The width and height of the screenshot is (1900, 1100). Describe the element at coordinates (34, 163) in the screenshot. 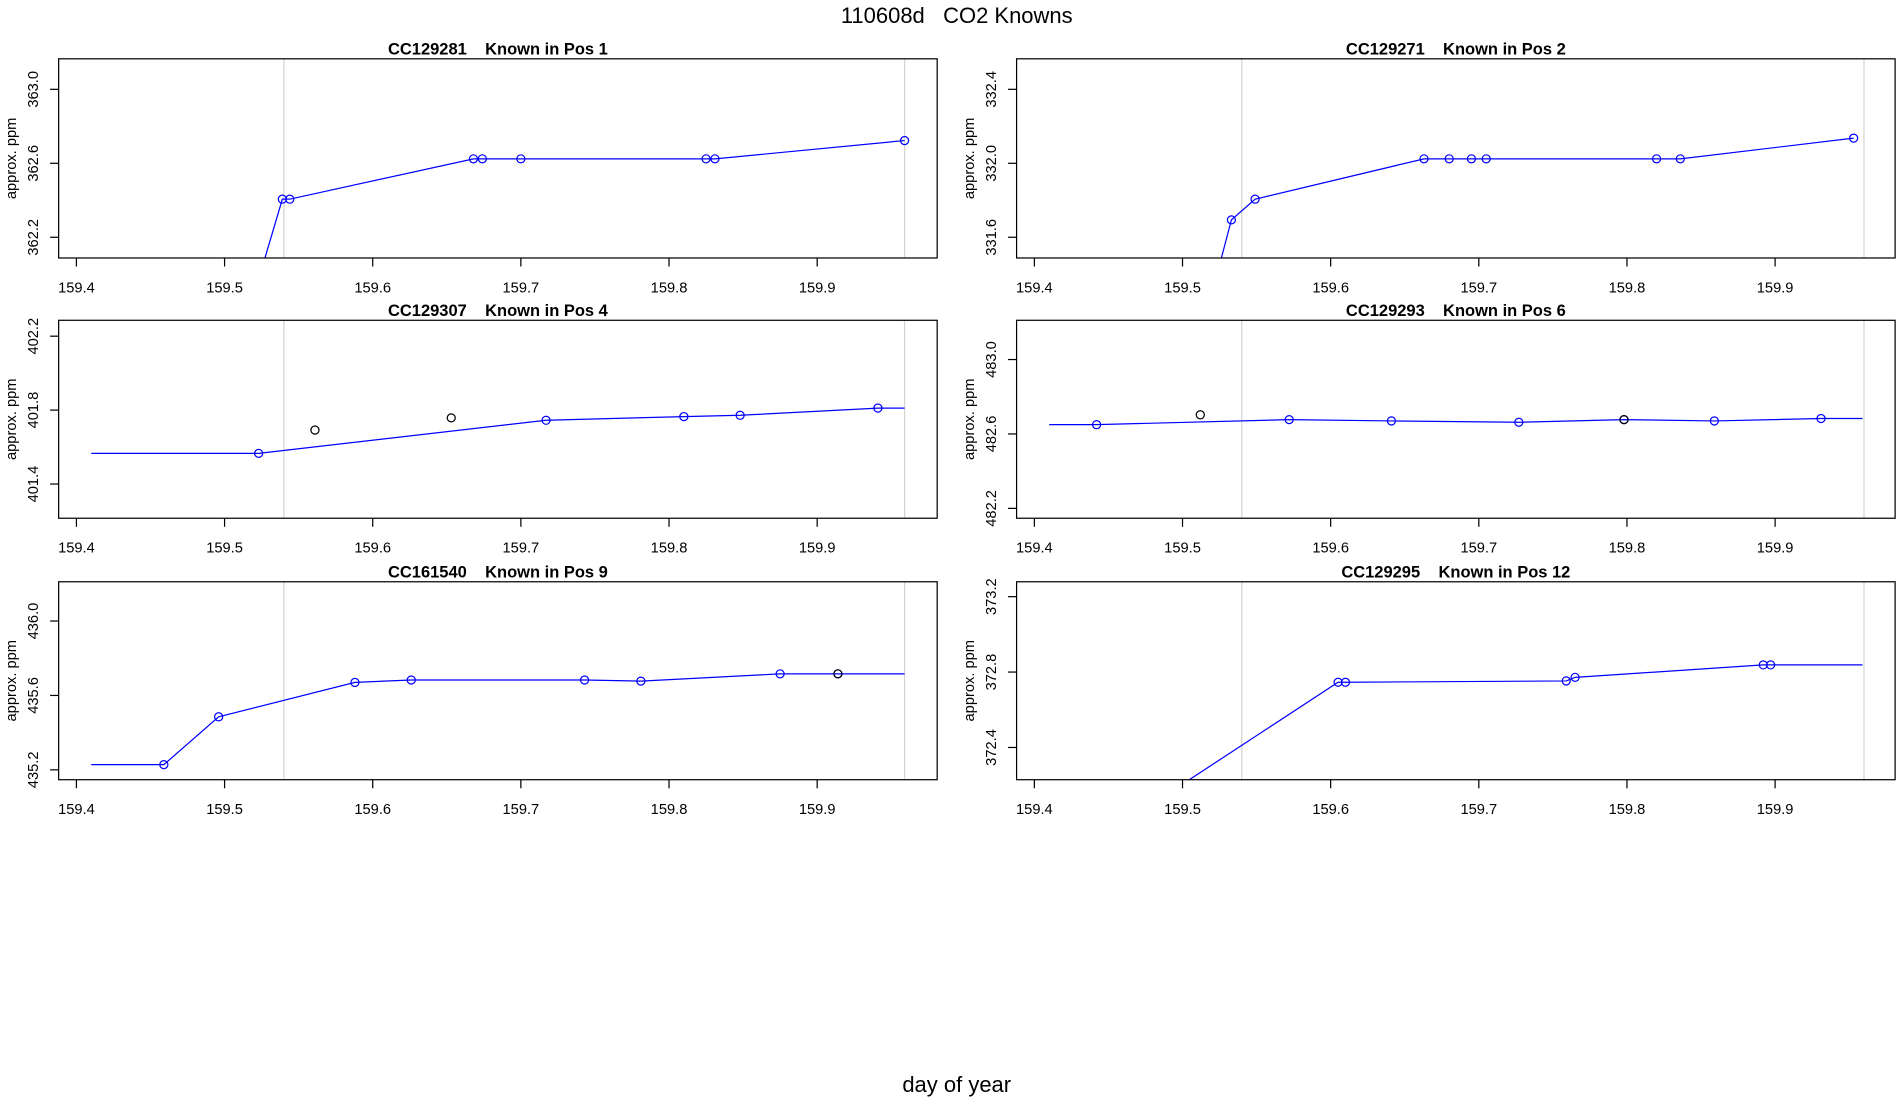

I see `y-tick-label: 362.6` at that location.